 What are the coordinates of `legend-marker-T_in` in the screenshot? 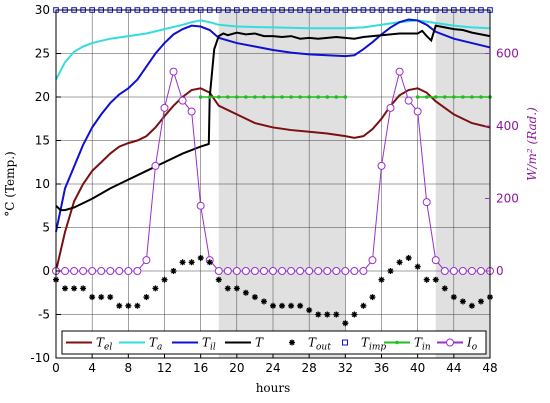 It's located at (397, 342).